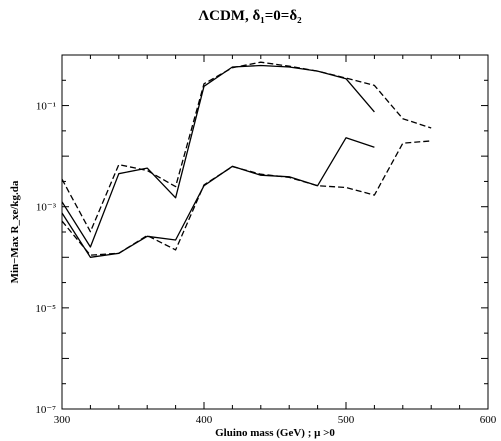 The height and width of the screenshot is (441, 501). Describe the element at coordinates (275, 433) in the screenshot. I see `x-axis-label: Gluino mass (GeV) ; μ >0` at that location.